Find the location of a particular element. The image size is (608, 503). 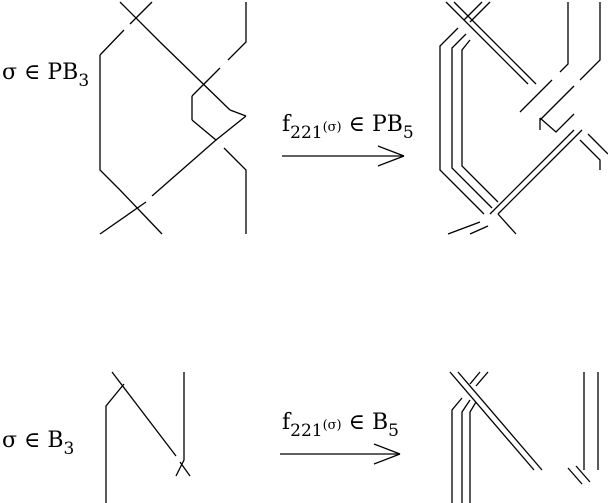

bottom-left-left-strand is located at coordinates (115, 443).